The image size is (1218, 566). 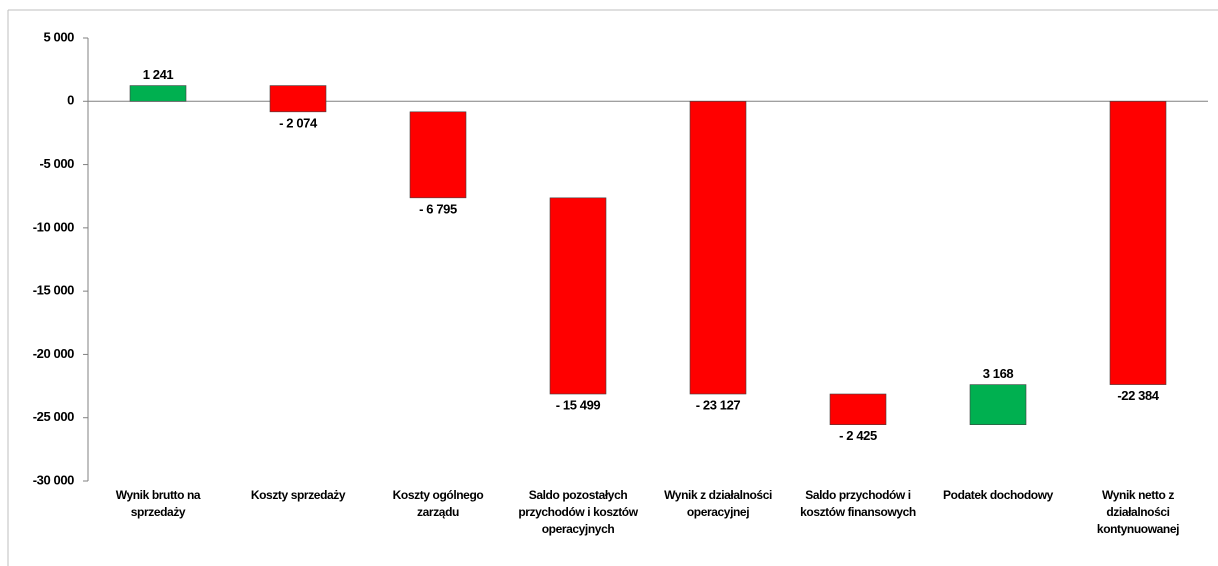 I want to click on y-tick-label: 0, so click(x=70, y=100).